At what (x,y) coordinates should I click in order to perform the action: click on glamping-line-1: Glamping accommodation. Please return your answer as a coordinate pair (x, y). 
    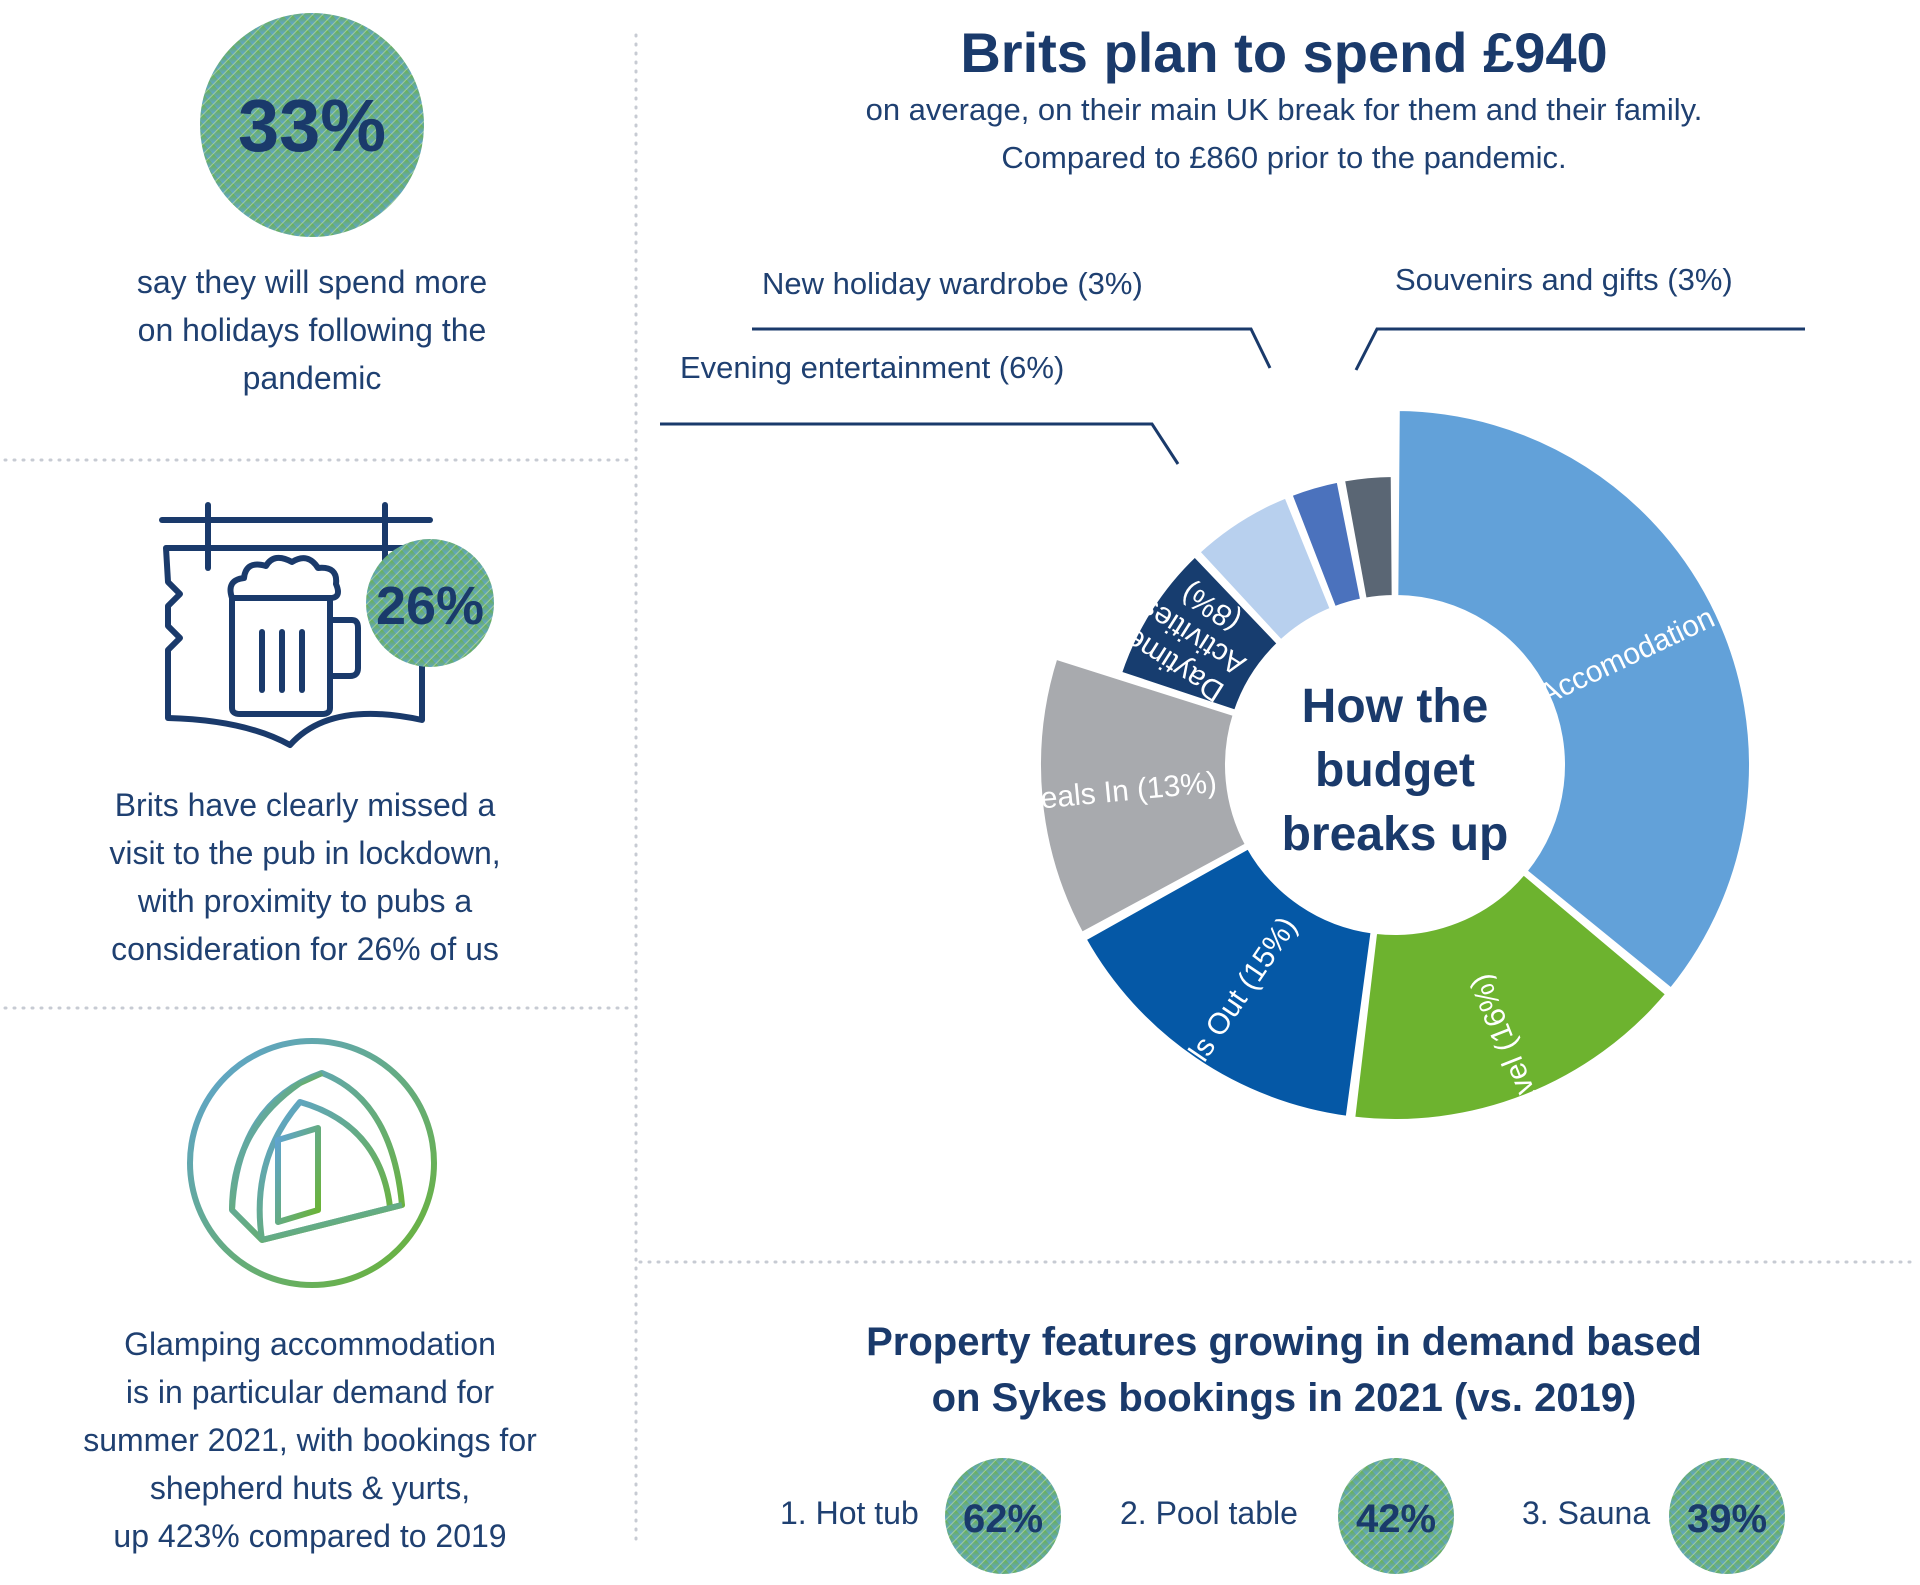
    Looking at the image, I should click on (310, 1344).